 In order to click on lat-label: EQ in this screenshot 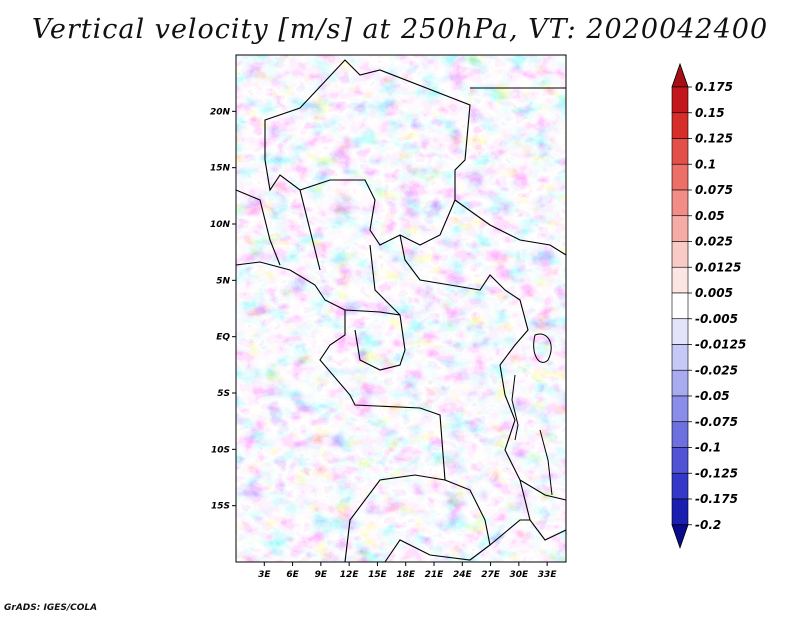, I will do `click(223, 338)`.